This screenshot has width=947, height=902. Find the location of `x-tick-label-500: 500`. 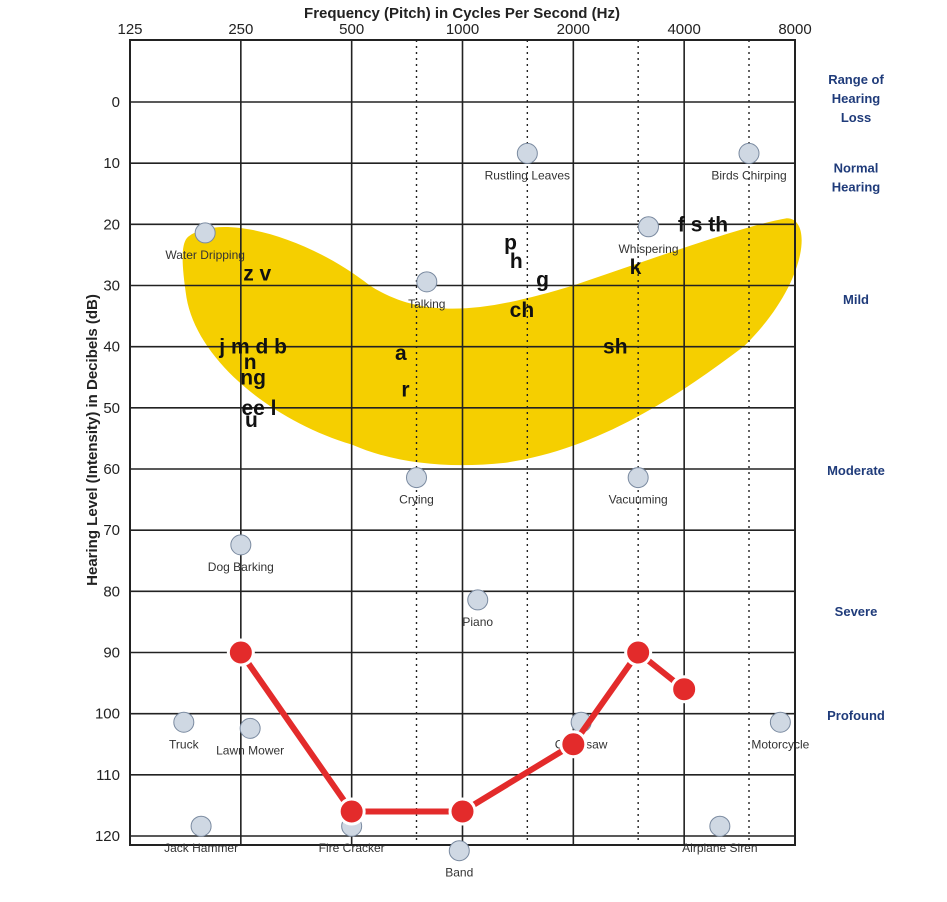

x-tick-label-500: 500 is located at coordinates (351, 29).